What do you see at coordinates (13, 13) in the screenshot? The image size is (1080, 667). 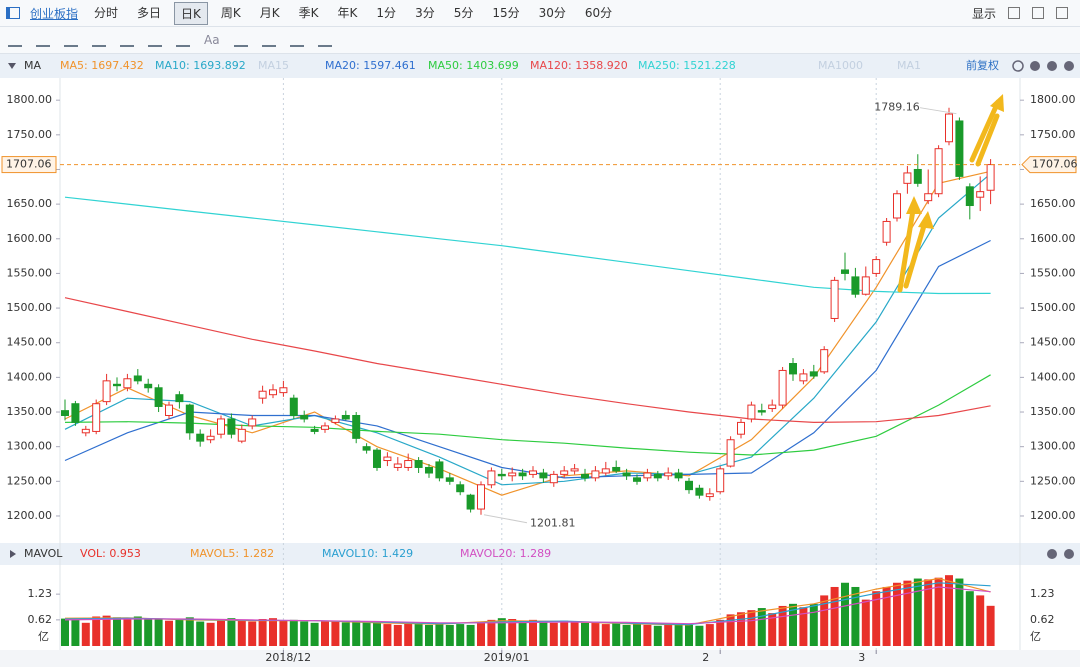 I see `sidebar-toggle` at bounding box center [13, 13].